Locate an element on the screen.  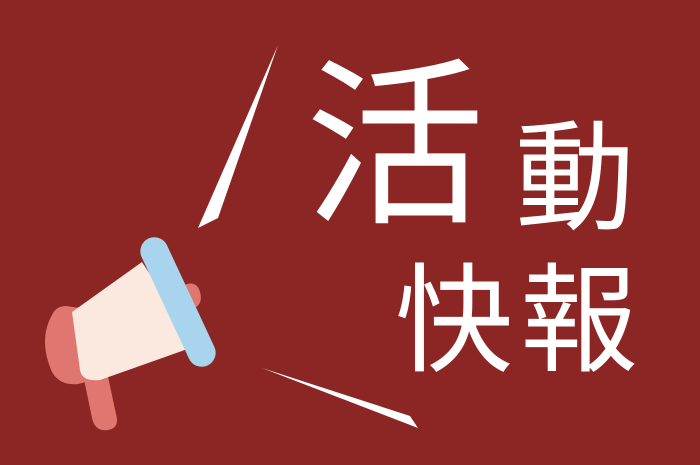
megaphone-icon is located at coordinates (130, 334).